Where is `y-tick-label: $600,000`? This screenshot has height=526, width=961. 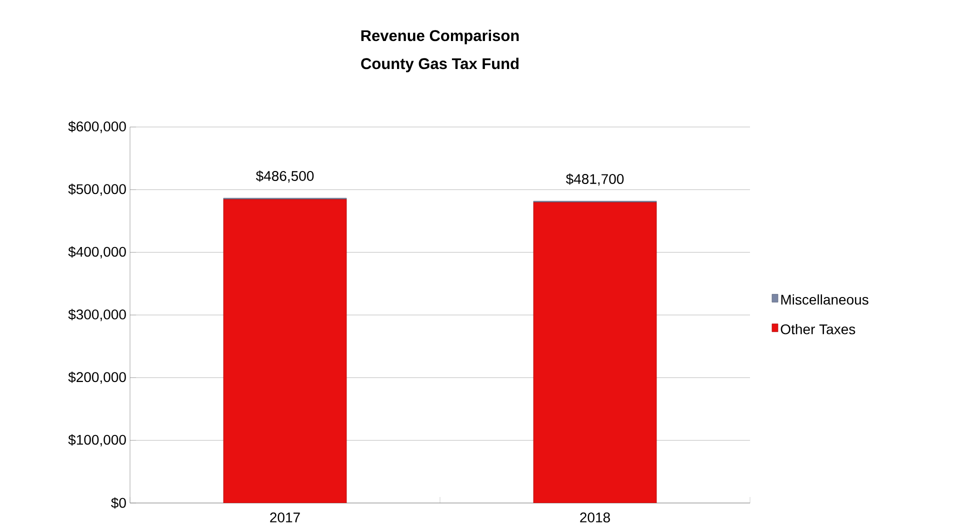 y-tick-label: $600,000 is located at coordinates (97, 127).